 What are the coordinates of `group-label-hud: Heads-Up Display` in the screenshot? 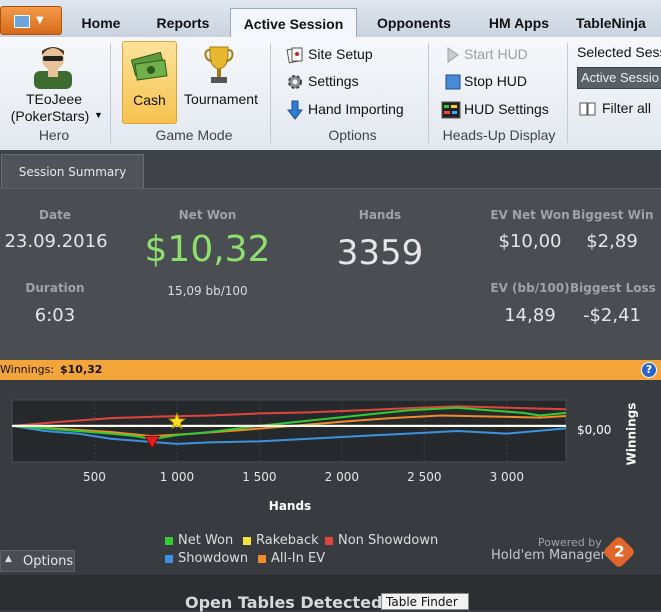 It's located at (499, 135).